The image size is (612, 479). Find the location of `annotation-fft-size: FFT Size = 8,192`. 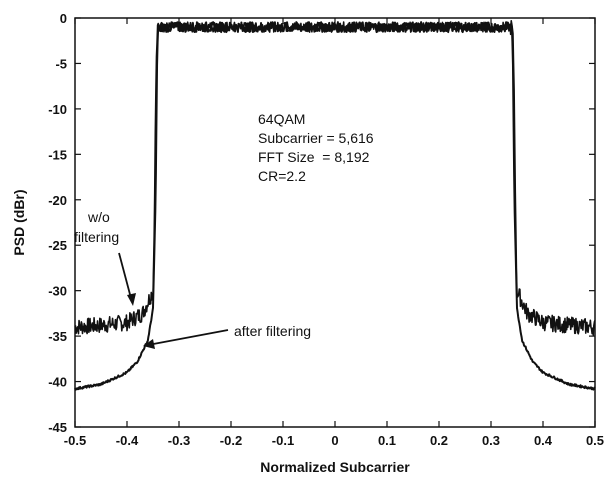

annotation-fft-size: FFT Size = 8,192 is located at coordinates (314, 157).